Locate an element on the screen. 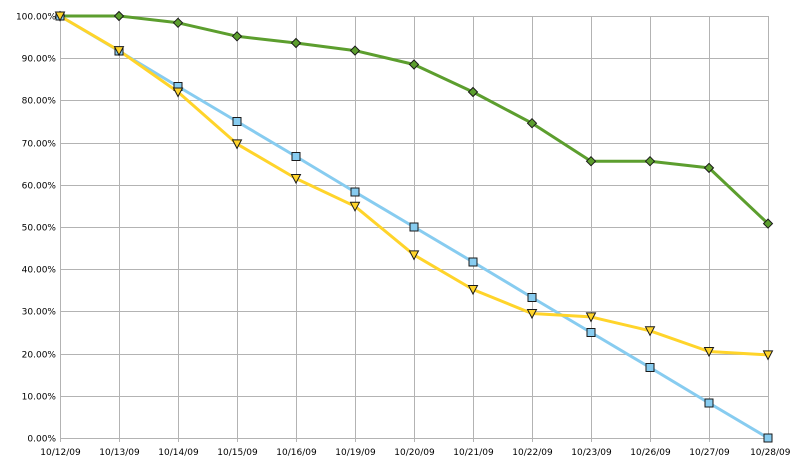  x-tick-label: 10/13/09 is located at coordinates (119, 453).